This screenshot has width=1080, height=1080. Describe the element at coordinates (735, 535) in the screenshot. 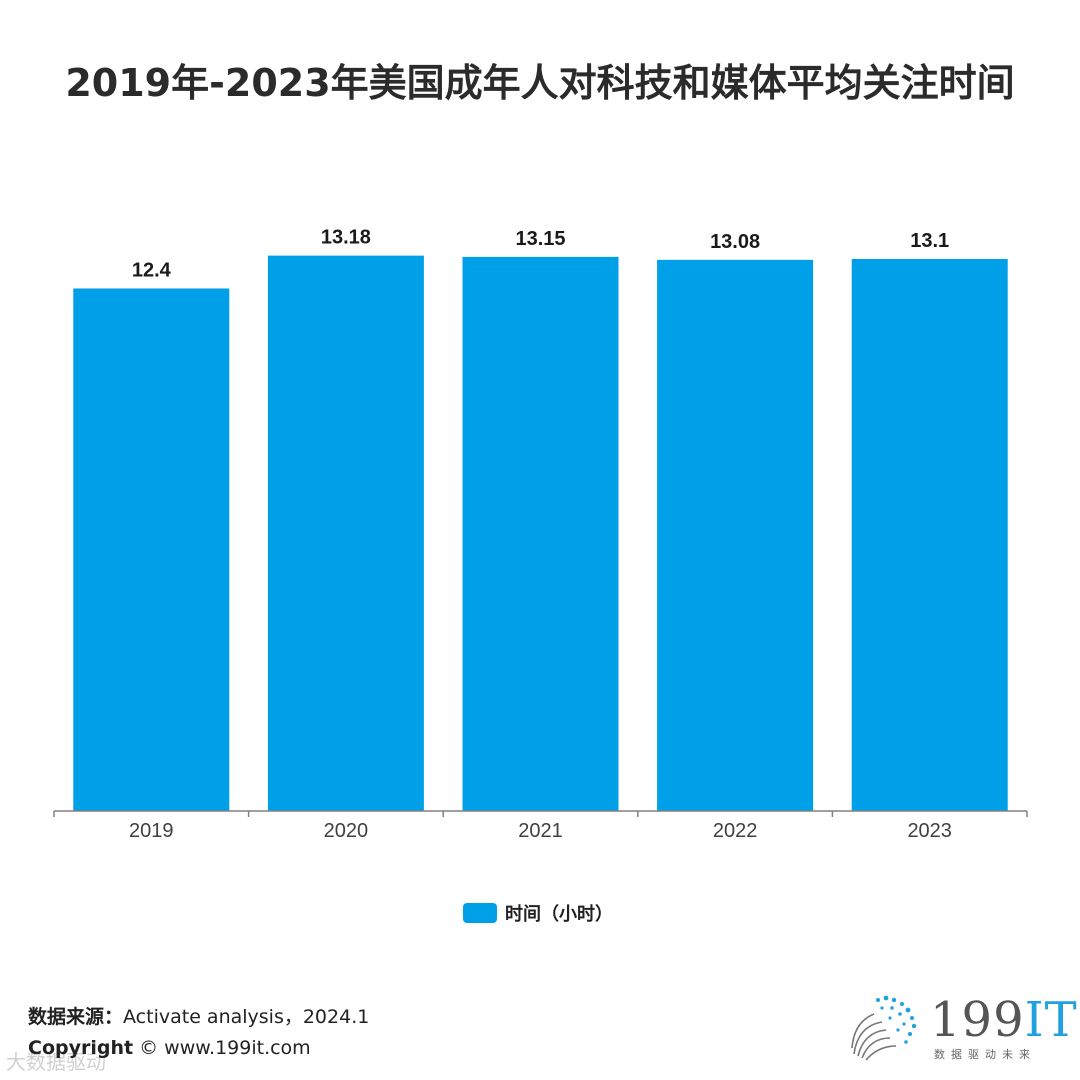

I see `bar-2022` at that location.